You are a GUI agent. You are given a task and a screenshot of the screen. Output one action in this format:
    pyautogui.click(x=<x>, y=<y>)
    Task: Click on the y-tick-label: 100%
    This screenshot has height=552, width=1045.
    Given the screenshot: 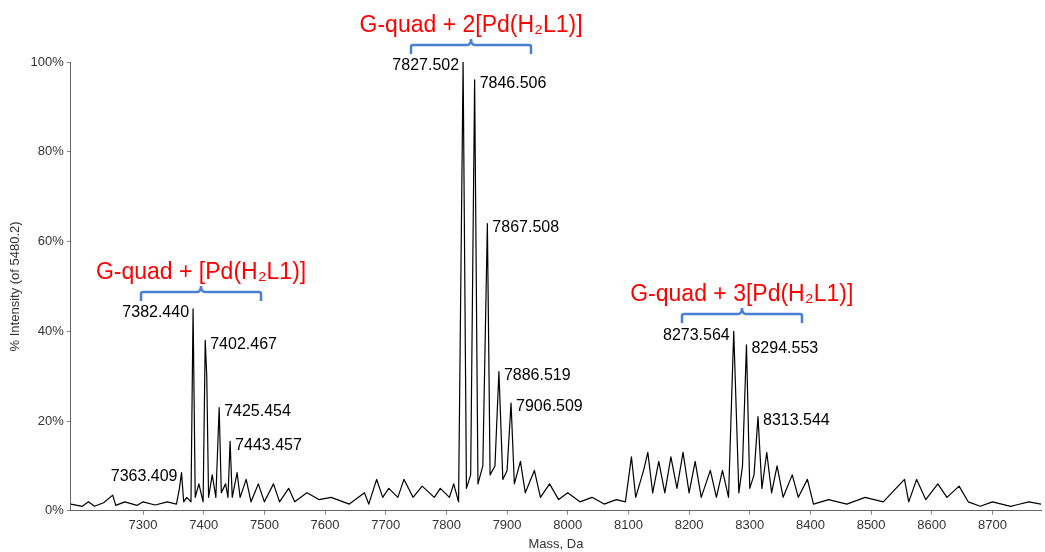 What is the action you would take?
    pyautogui.click(x=47, y=61)
    